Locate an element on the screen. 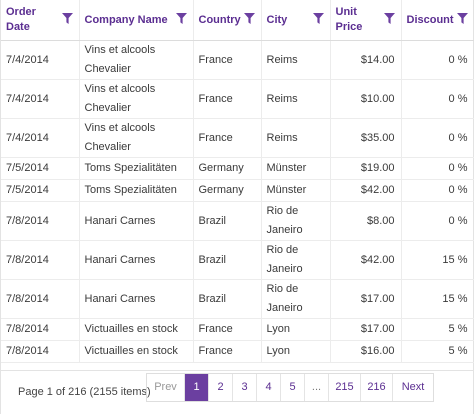  prev-button: Prev is located at coordinates (166, 387).